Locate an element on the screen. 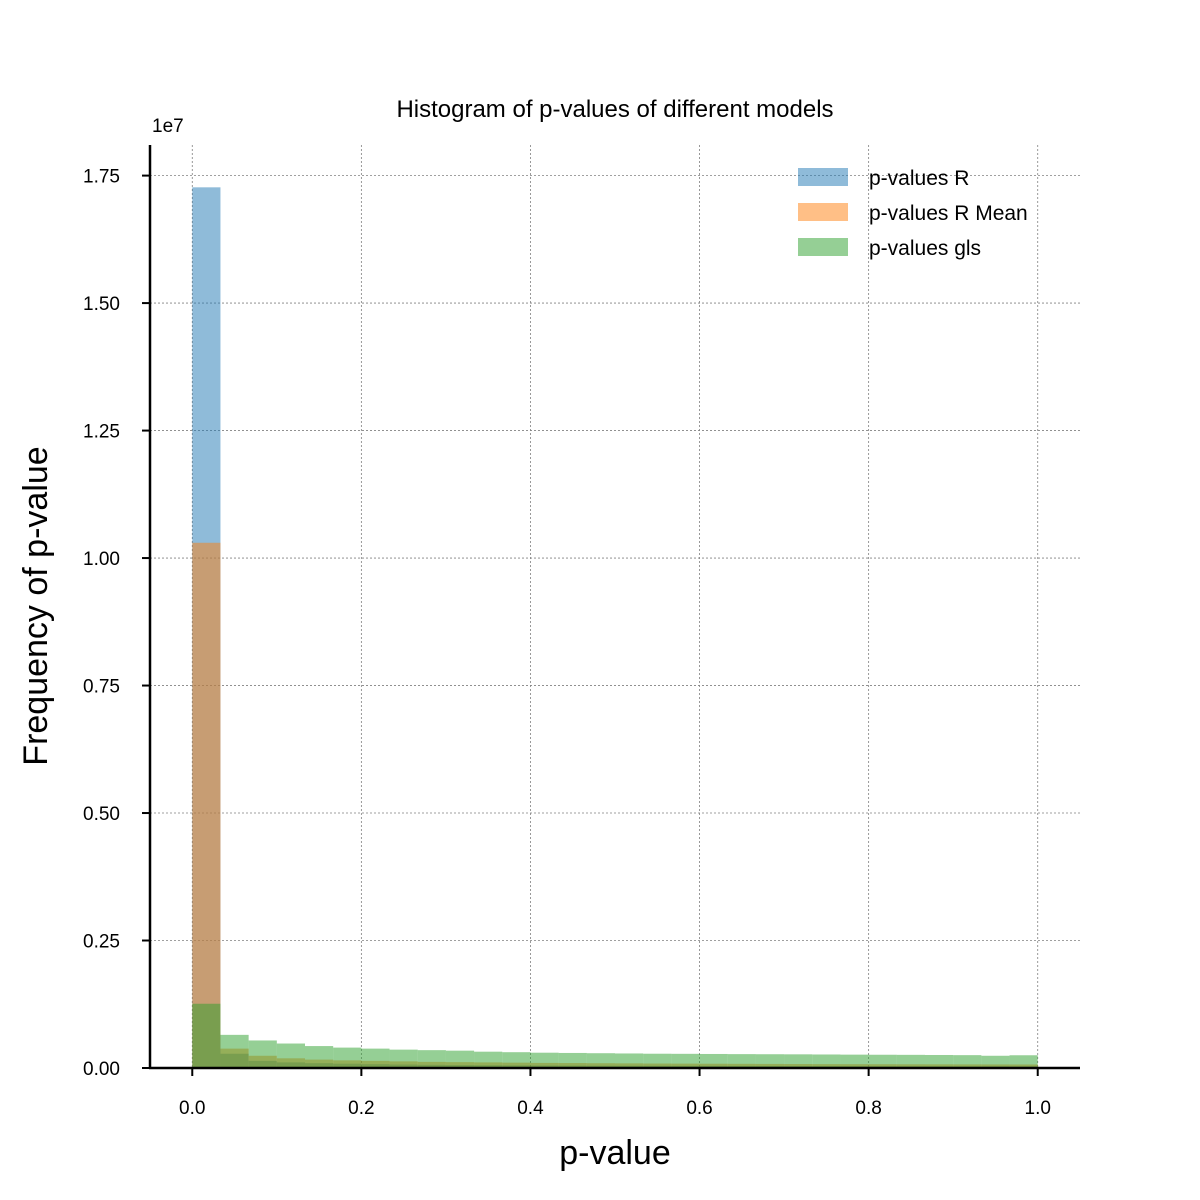 Image resolution: width=1200 pixels, height=1200 pixels. y-tick-label: 1.25 is located at coordinates (101, 432).